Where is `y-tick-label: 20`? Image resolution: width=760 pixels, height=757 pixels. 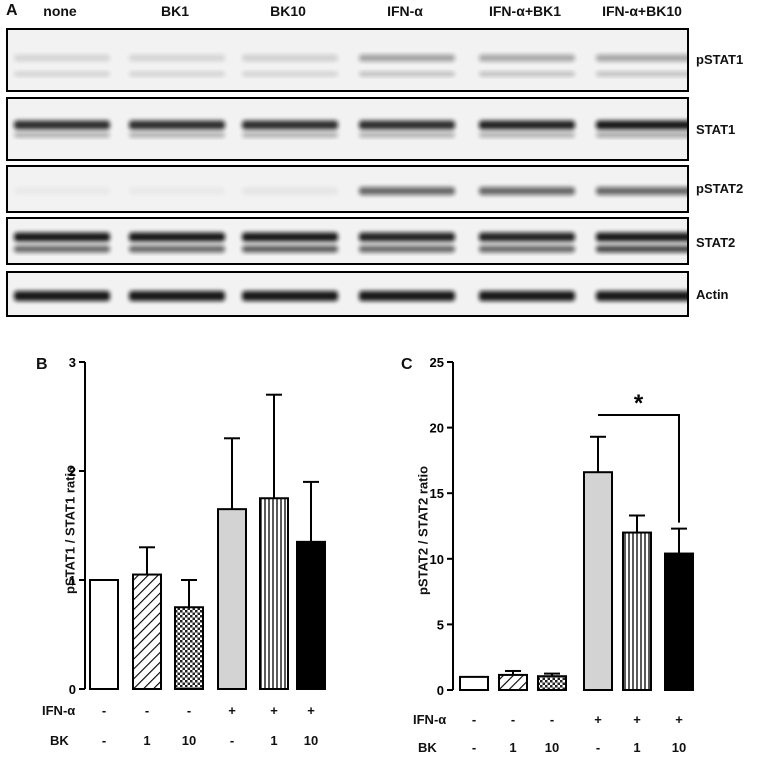 y-tick-label: 20 is located at coordinates (437, 428).